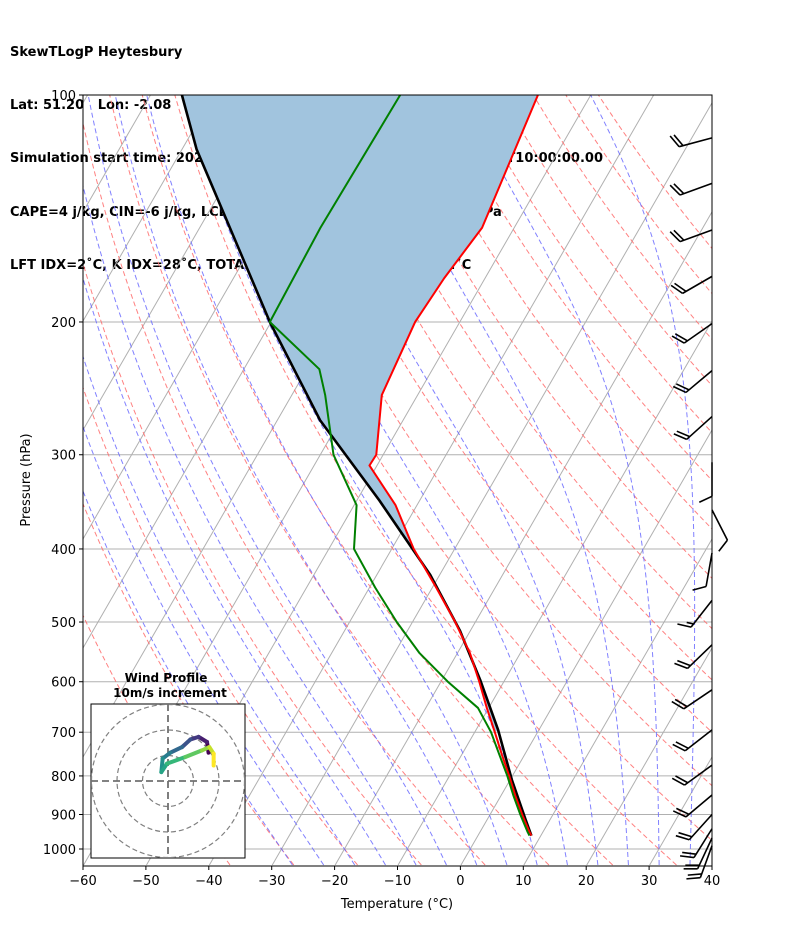  What do you see at coordinates (63, 815) in the screenshot?
I see `y-tick-label: 900` at bounding box center [63, 815].